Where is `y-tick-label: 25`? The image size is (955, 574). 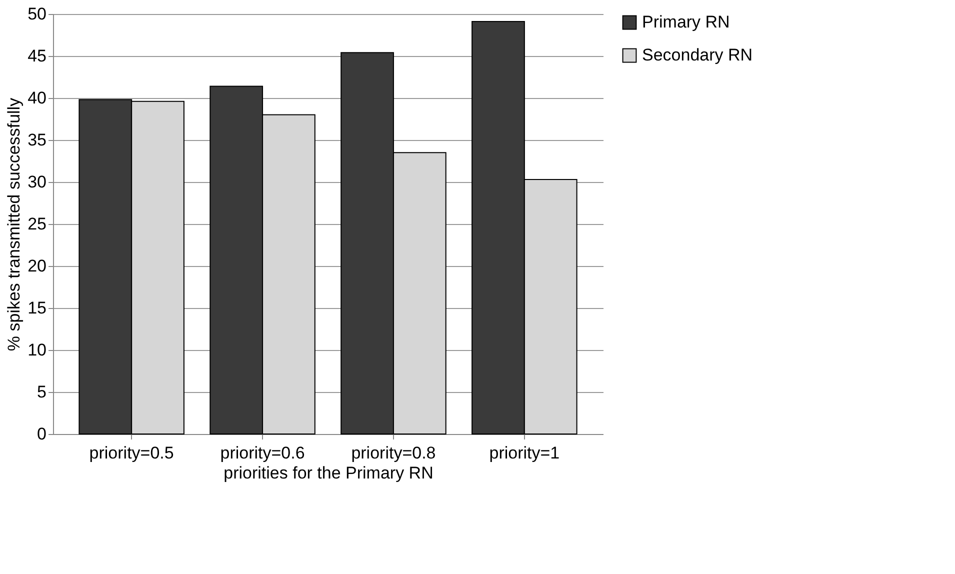 y-tick-label: 25 is located at coordinates (37, 224).